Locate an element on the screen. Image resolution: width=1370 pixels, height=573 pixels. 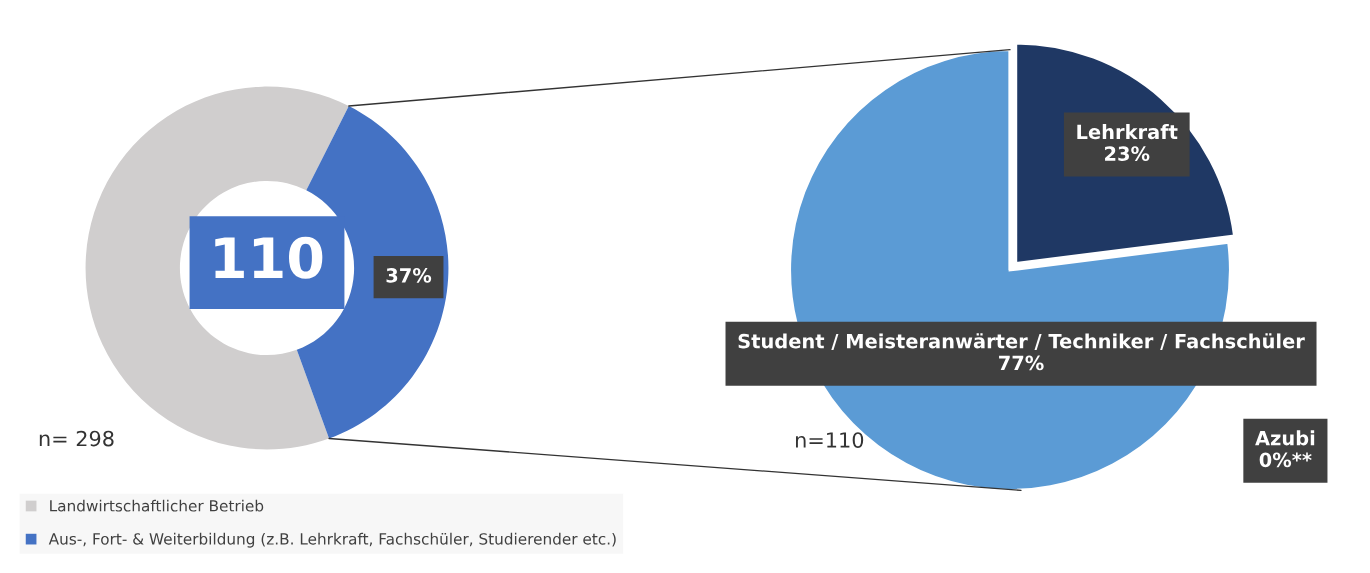
text: 110 is located at coordinates (269, 257).